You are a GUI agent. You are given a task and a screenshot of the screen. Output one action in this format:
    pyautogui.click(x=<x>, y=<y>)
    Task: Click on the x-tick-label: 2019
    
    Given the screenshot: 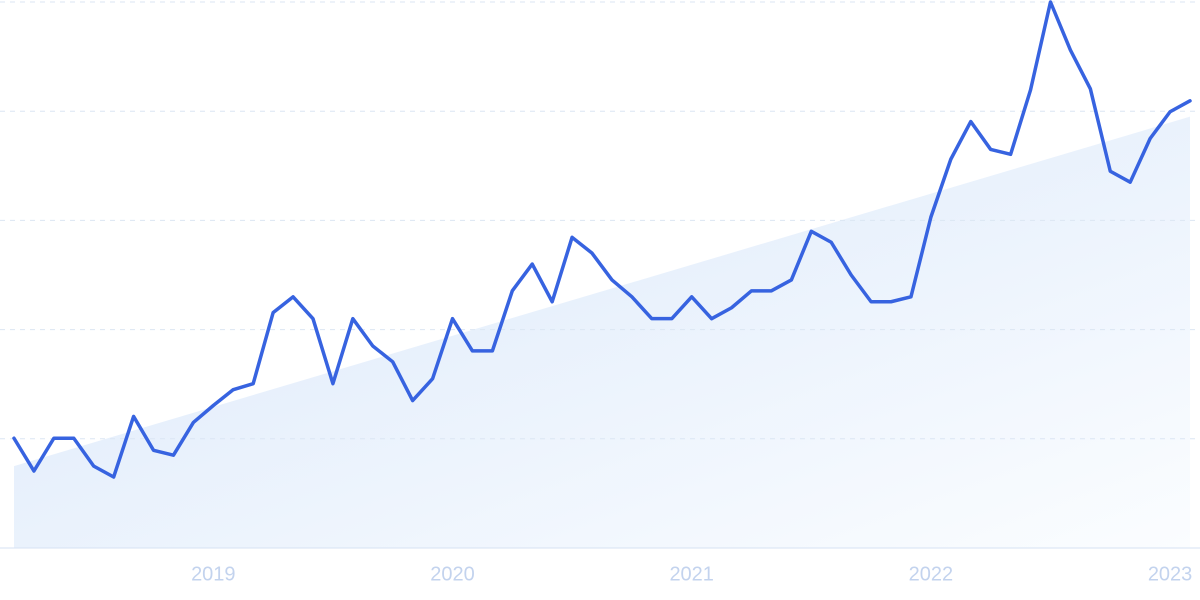 What is the action you would take?
    pyautogui.click(x=213, y=574)
    